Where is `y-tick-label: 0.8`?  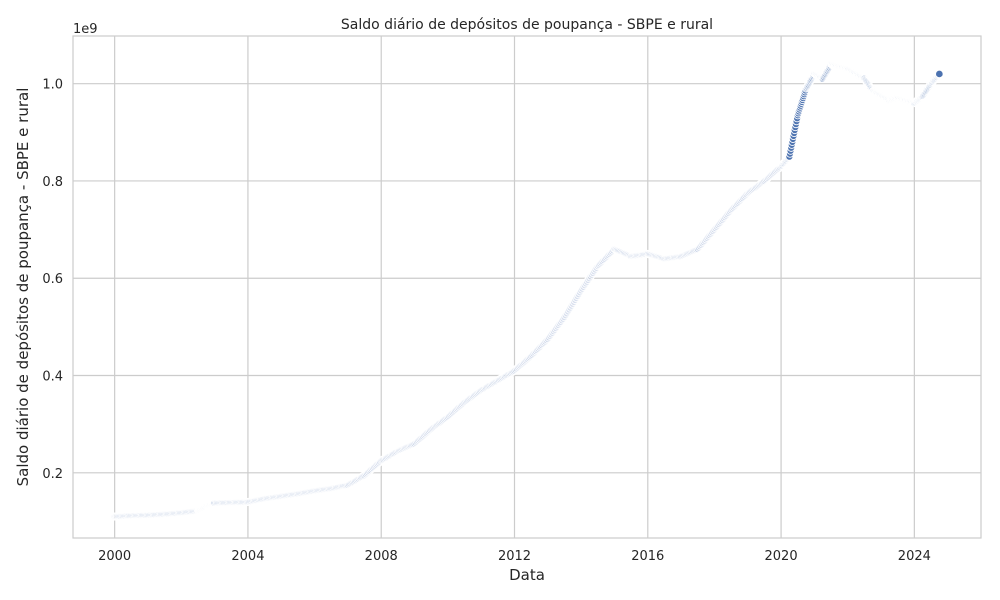
y-tick-label: 0.8 is located at coordinates (52, 182).